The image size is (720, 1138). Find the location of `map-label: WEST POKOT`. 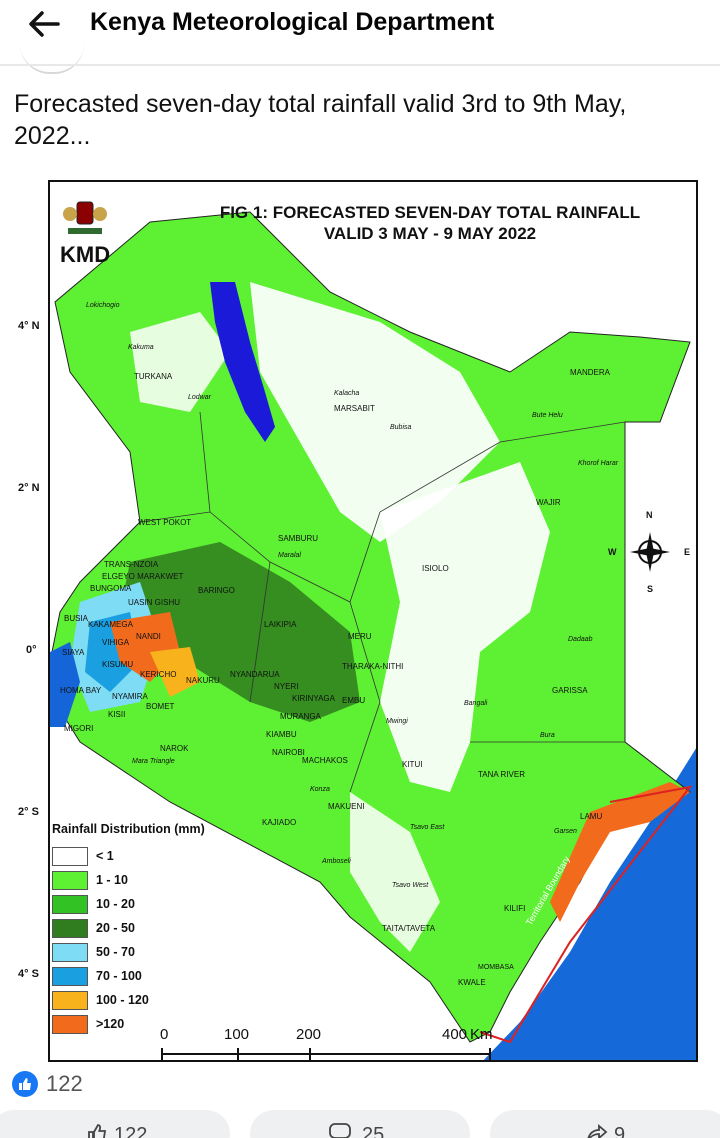

map-label: WEST POKOT is located at coordinates (165, 522).